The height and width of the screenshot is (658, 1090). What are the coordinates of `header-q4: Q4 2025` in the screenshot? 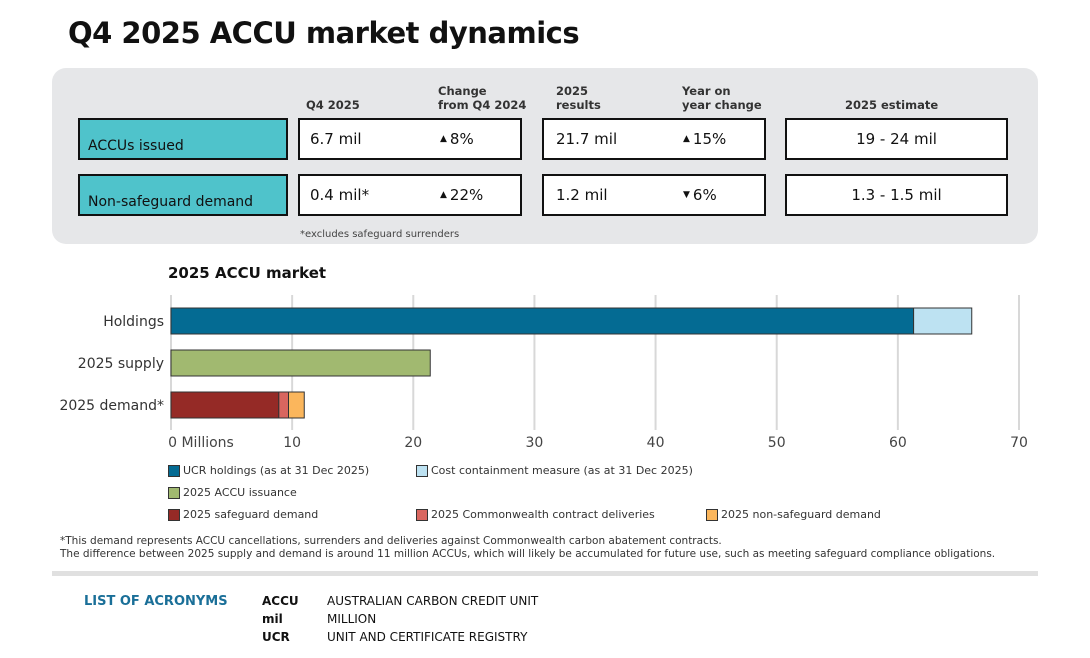 It's located at (333, 105).